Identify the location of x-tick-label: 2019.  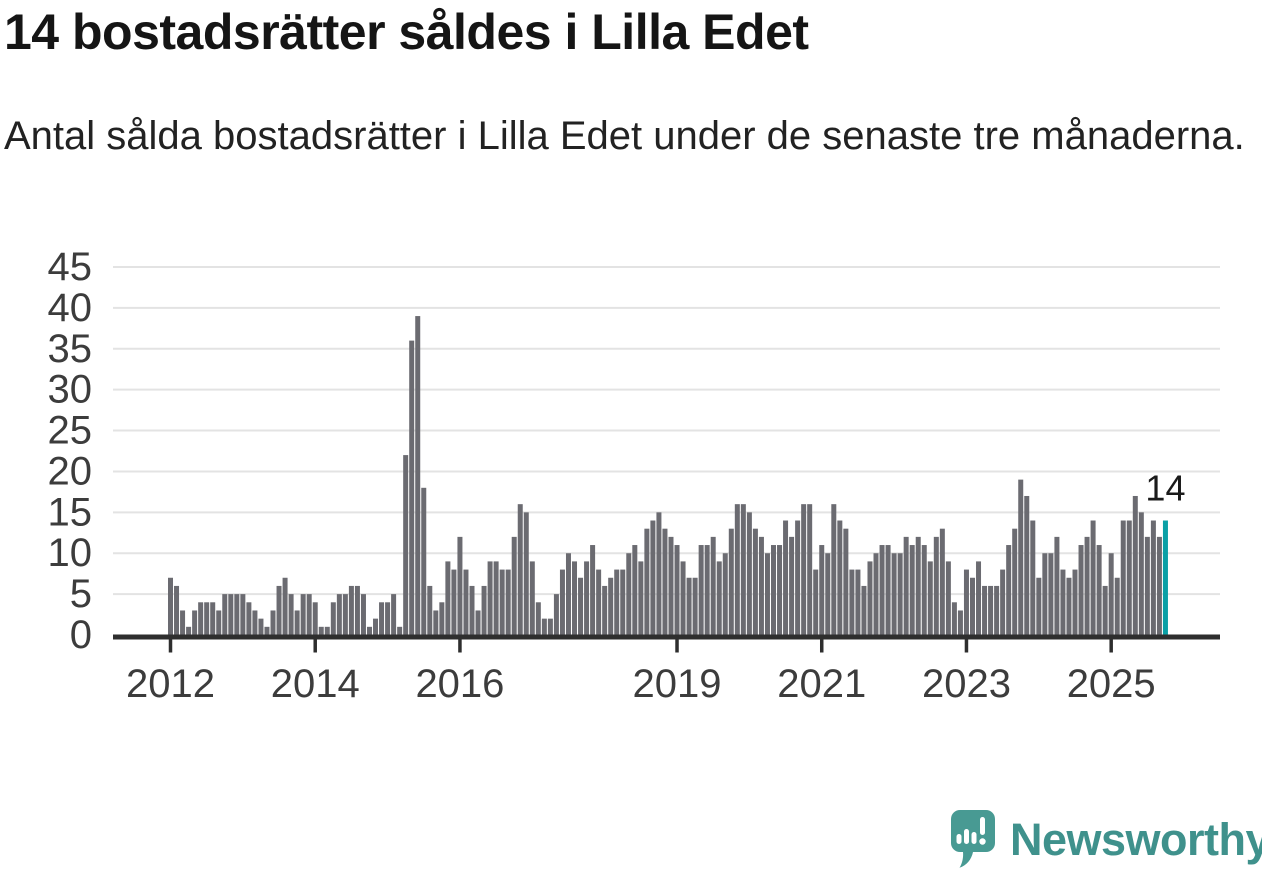
(677, 684).